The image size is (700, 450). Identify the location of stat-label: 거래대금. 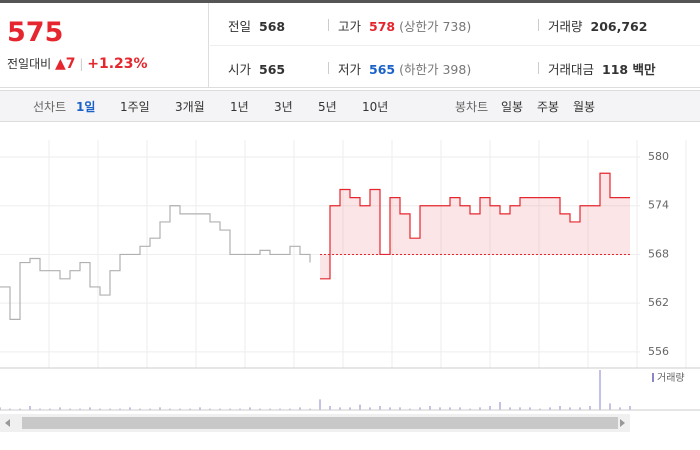
(571, 69).